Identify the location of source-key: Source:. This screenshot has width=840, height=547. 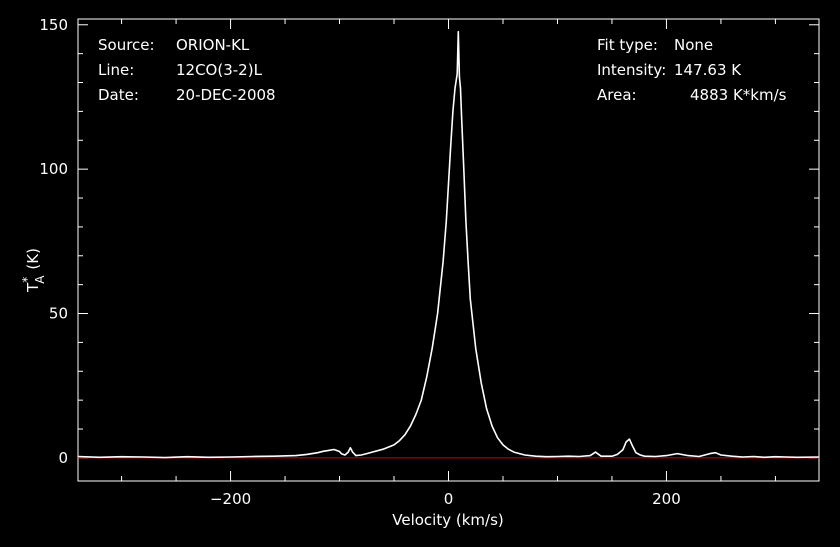
(126, 45).